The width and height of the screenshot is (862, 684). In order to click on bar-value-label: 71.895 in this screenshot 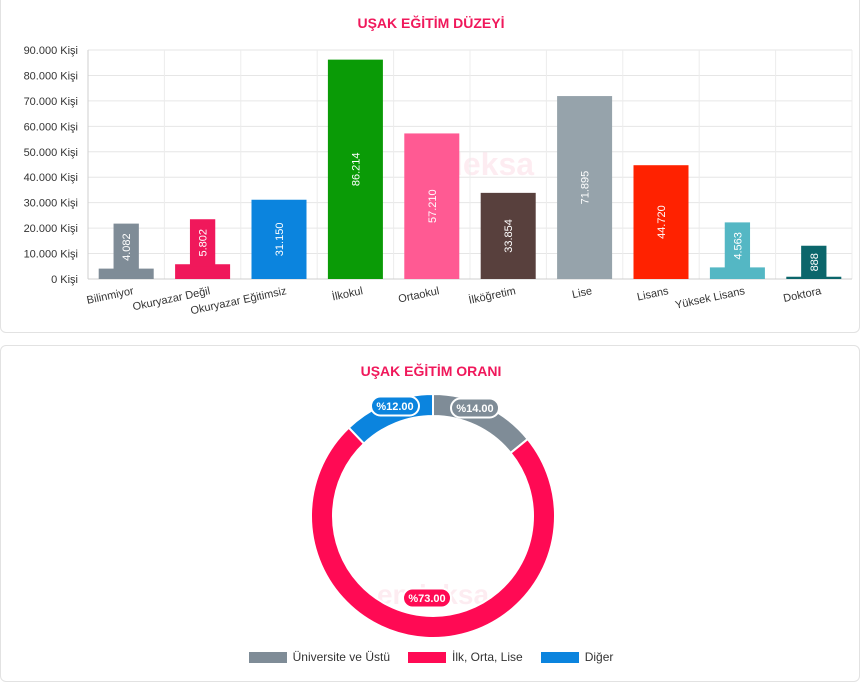, I will do `click(586, 188)`.